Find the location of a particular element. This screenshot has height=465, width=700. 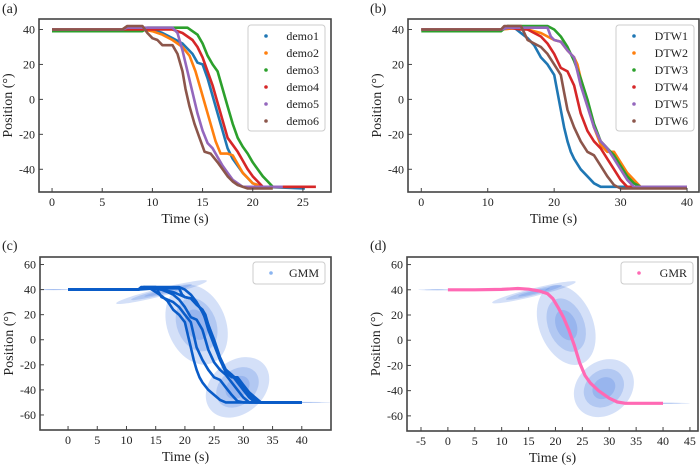

legend-label: DTW5 is located at coordinates (671, 104).